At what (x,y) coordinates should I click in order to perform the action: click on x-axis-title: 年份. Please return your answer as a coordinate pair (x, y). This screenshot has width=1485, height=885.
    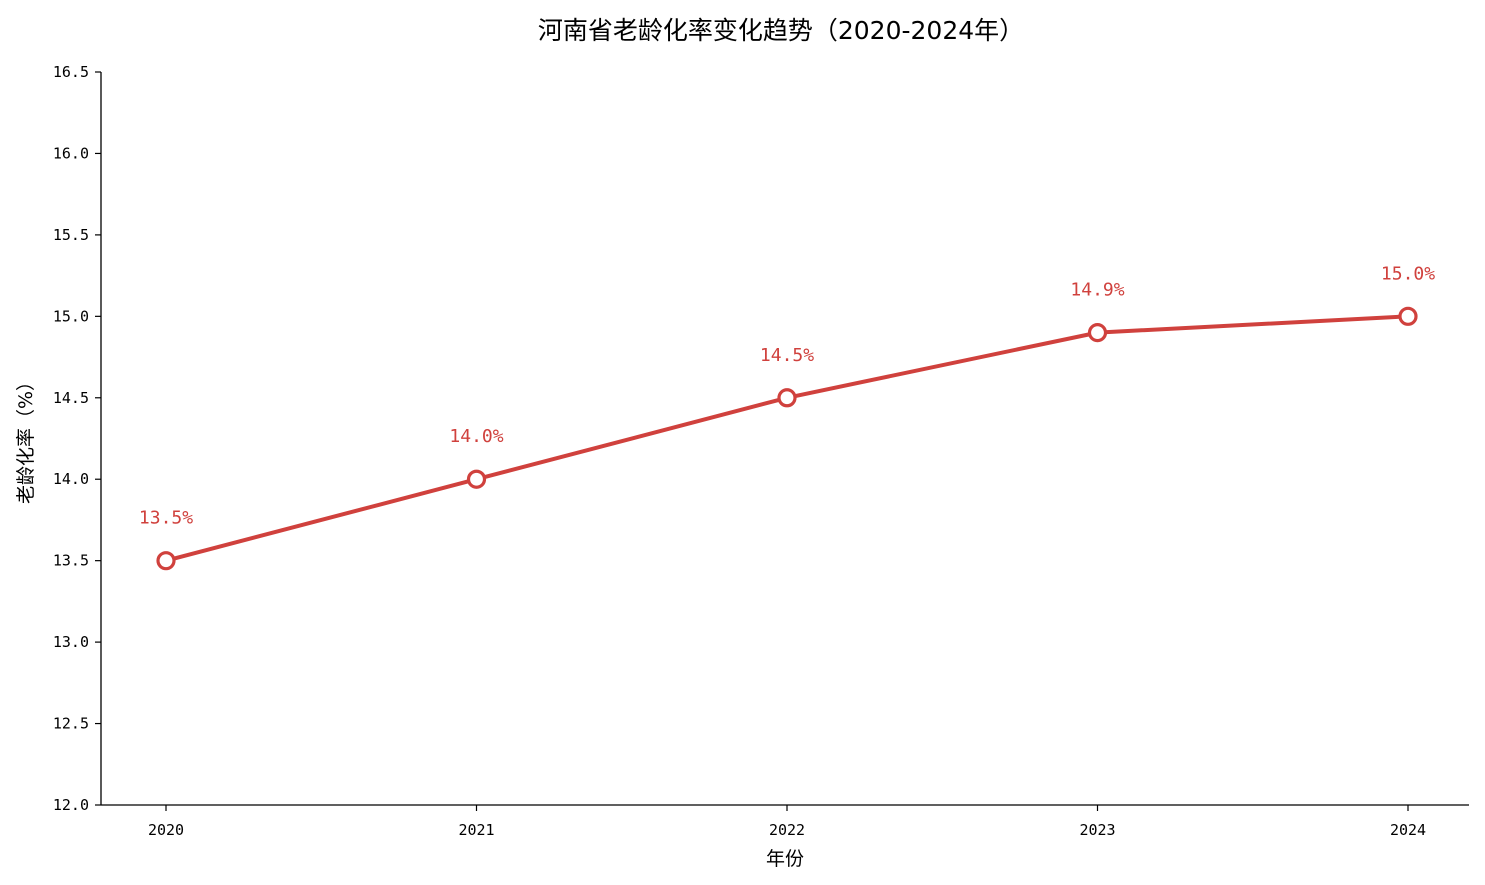
    Looking at the image, I should click on (785, 859).